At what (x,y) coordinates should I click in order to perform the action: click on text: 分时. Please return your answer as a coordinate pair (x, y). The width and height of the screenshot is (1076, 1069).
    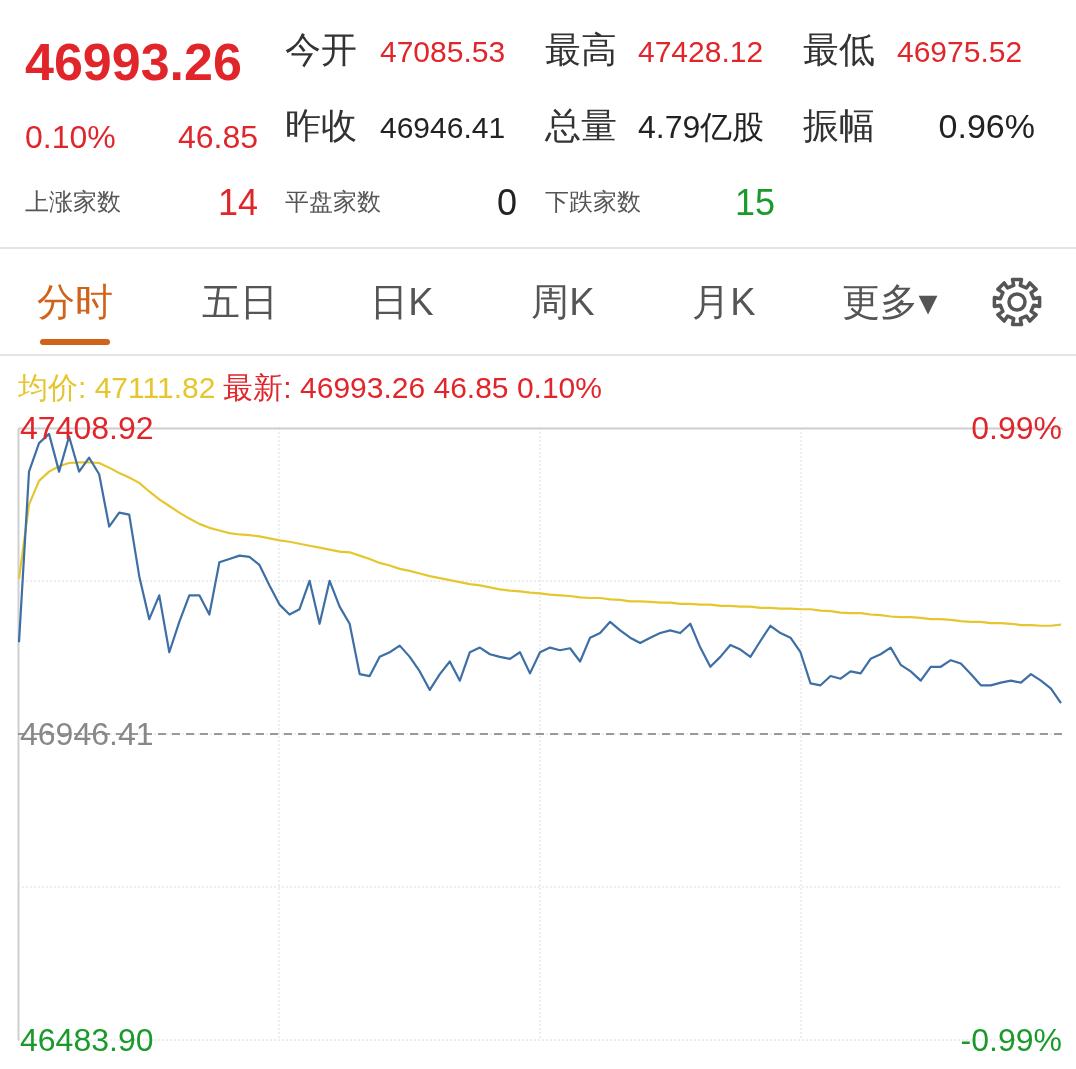
    Looking at the image, I should click on (75, 302).